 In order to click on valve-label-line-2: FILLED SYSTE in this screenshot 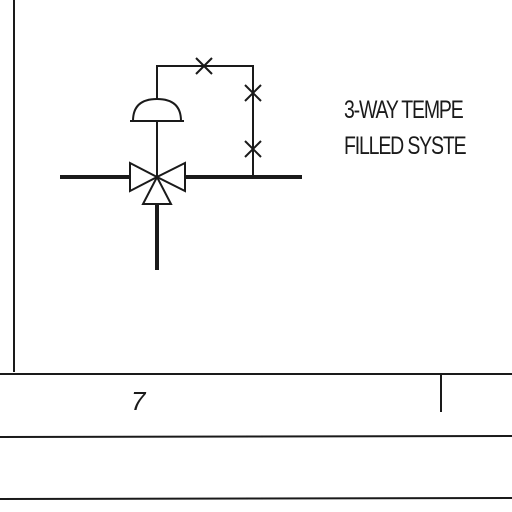, I will do `click(405, 146)`.